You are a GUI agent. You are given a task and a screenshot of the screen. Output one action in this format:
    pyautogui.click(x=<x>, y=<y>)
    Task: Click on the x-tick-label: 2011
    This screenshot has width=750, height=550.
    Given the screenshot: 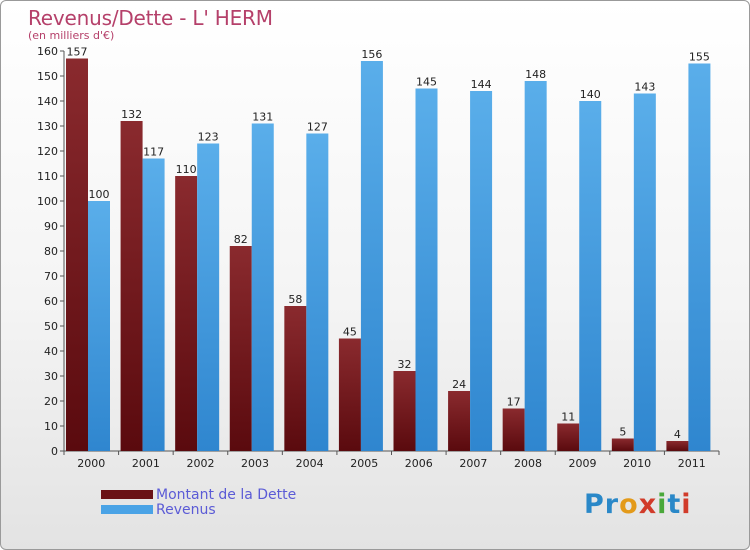 What is the action you would take?
    pyautogui.click(x=692, y=463)
    